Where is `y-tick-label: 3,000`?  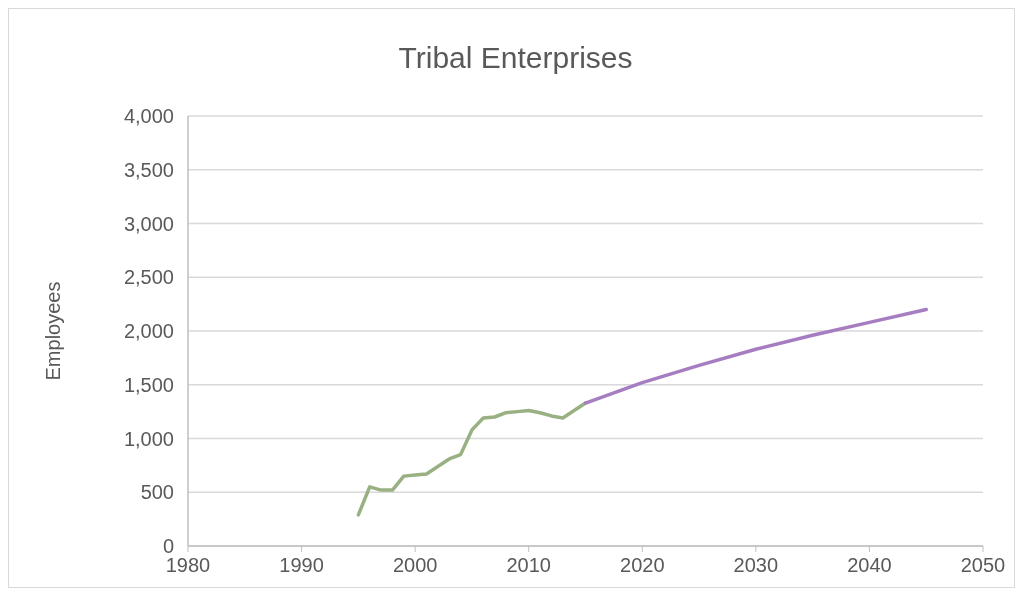
y-tick-label: 3,000 is located at coordinates (148, 223).